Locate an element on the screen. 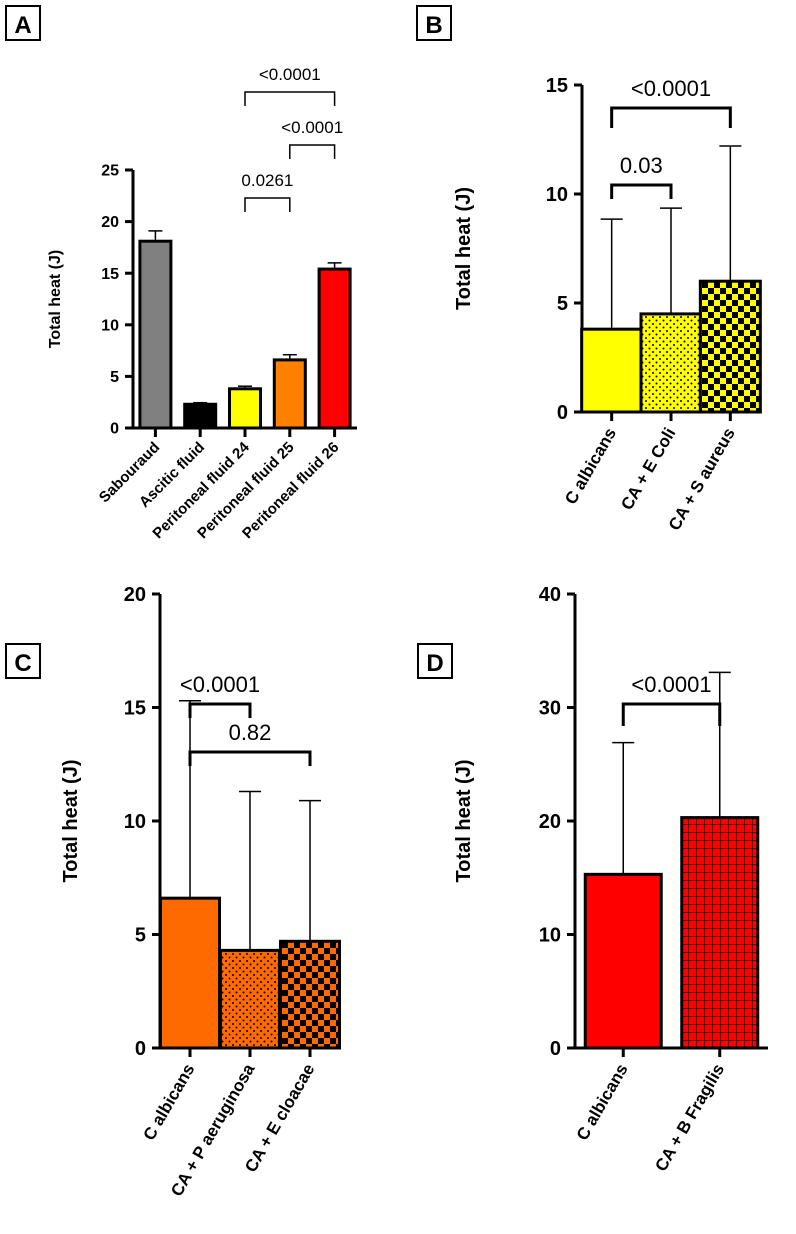 The width and height of the screenshot is (796, 1234). significance-bracket: 0.82 is located at coordinates (250, 743).